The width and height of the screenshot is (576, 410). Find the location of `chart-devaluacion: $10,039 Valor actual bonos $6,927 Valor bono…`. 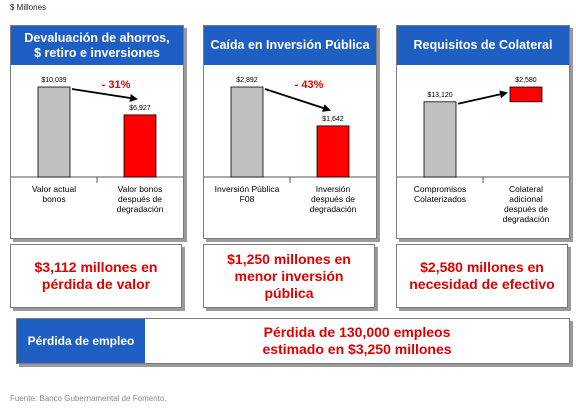

chart-devaluacion: $10,039 Valor actual bonos $6,927 Valor bono… is located at coordinates (97, 145).